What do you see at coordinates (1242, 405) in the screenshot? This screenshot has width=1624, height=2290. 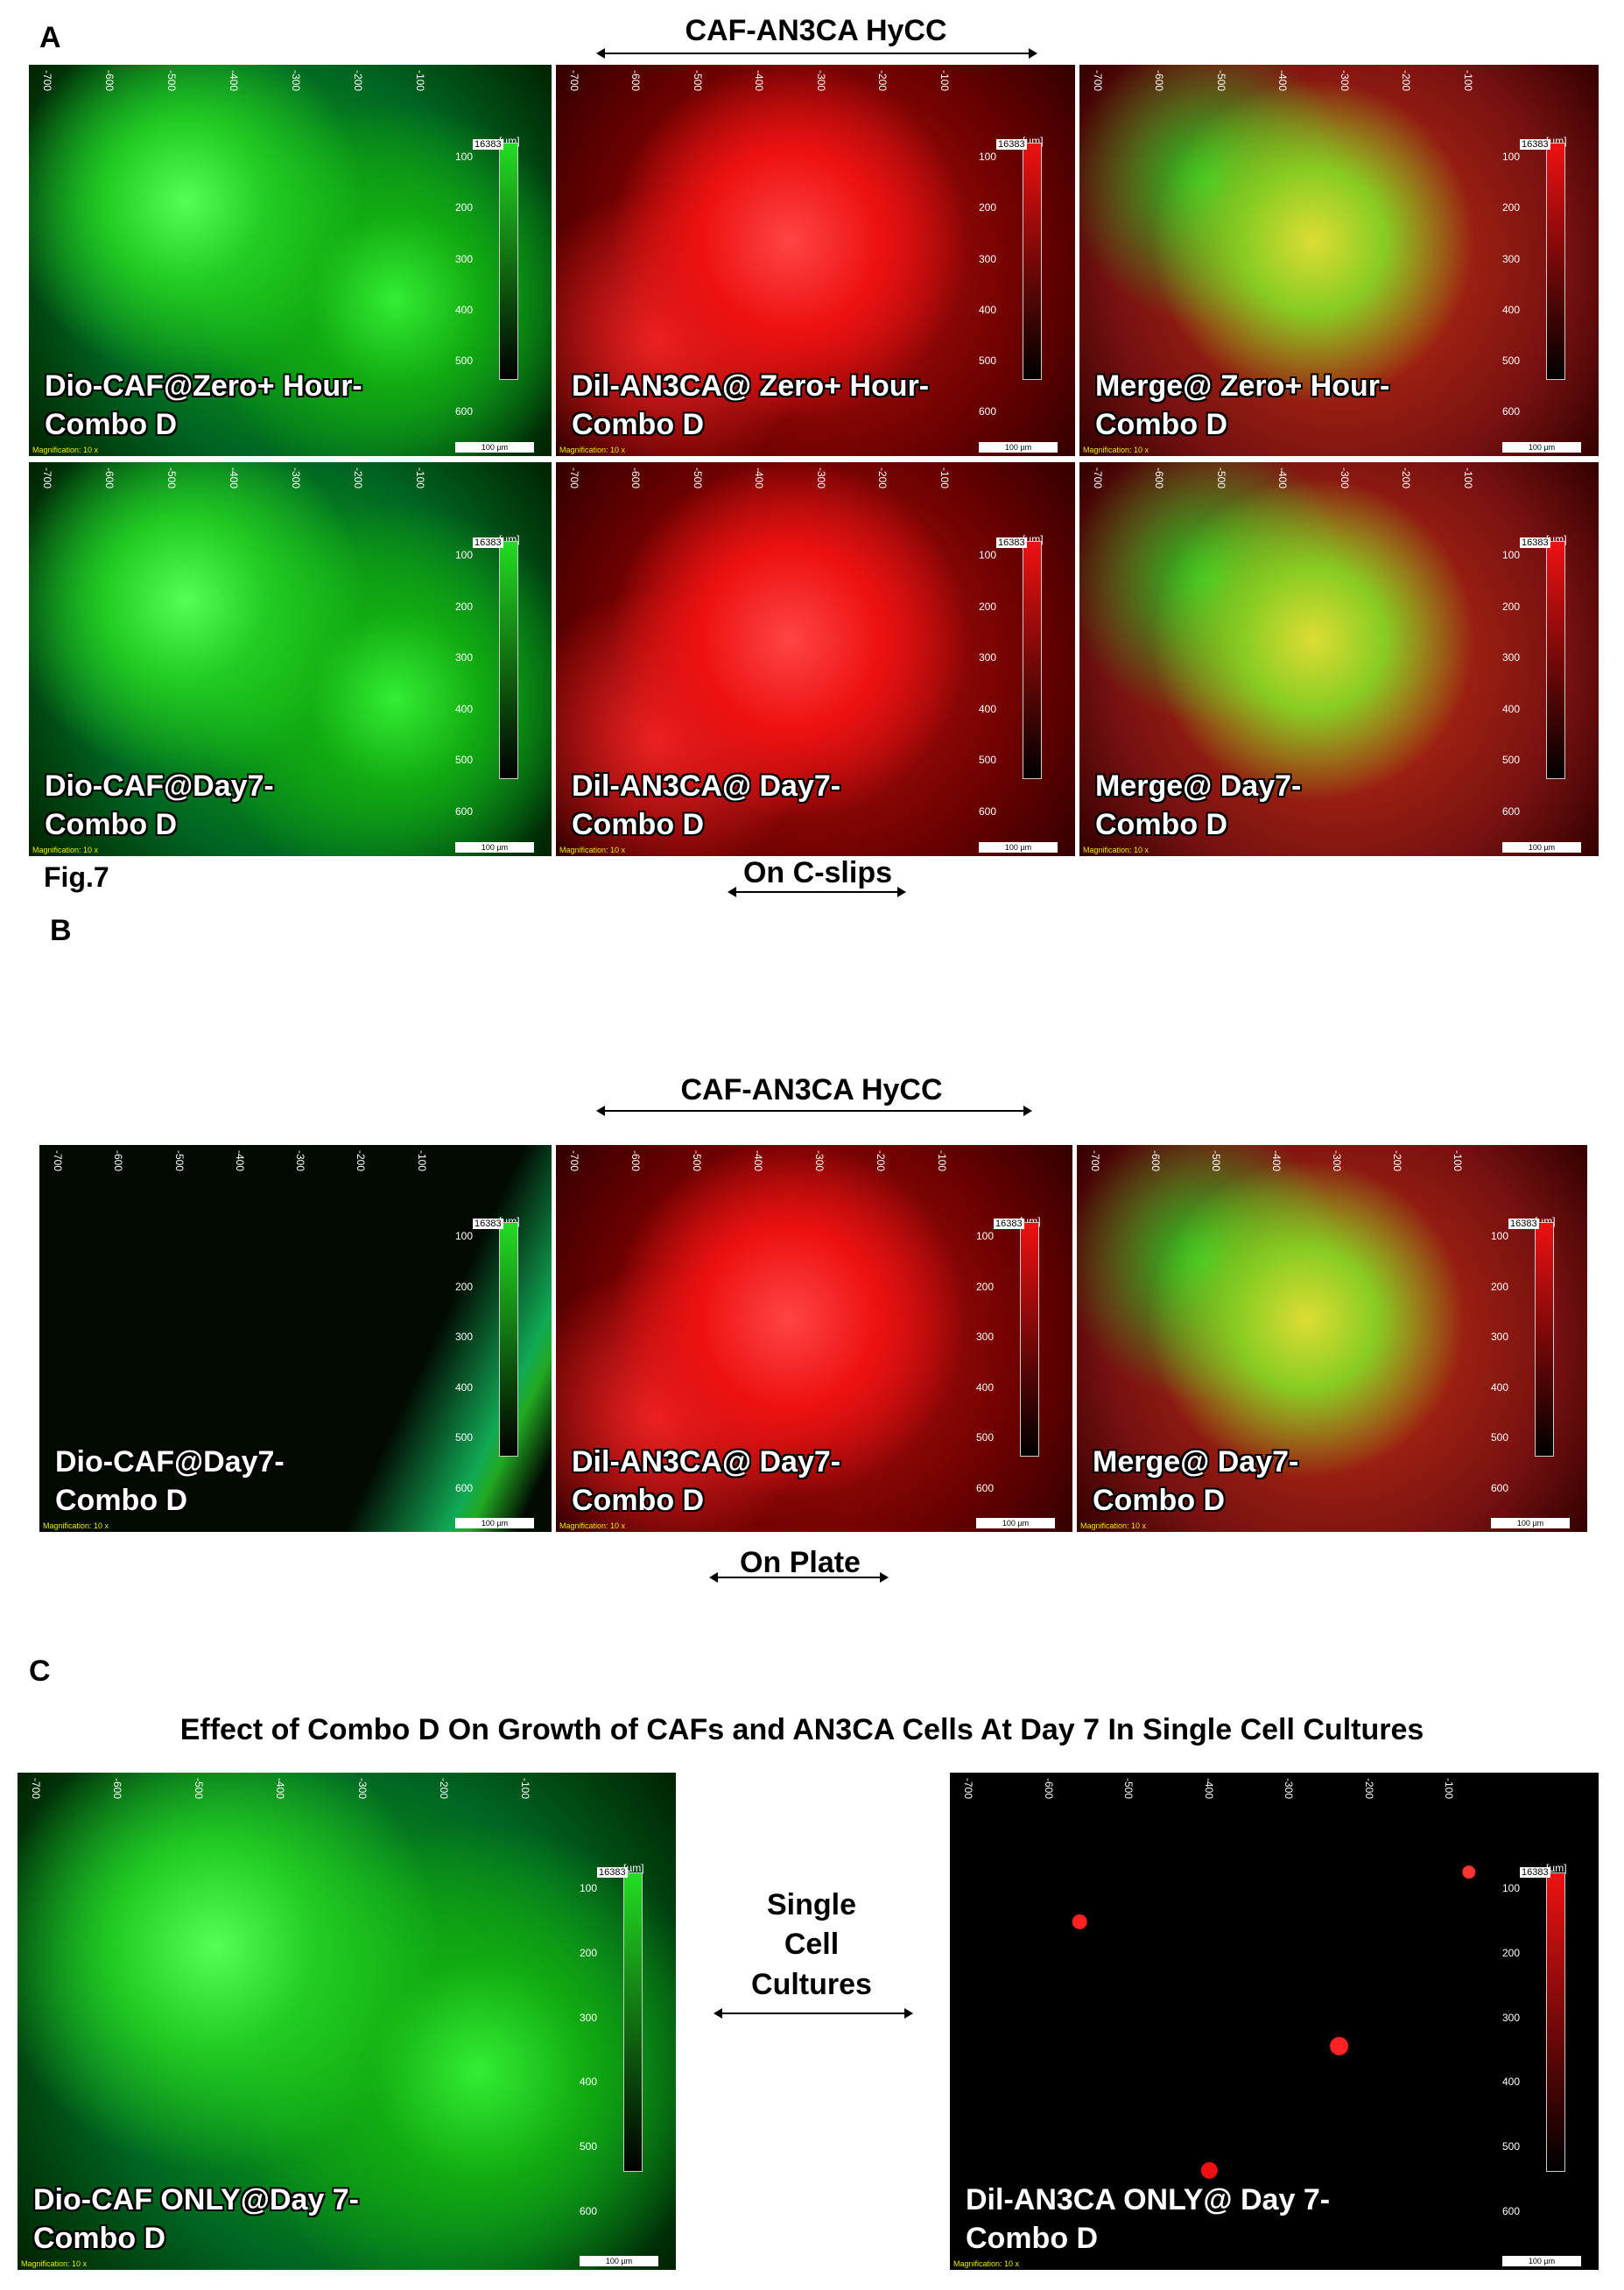 I see `image-label: Merge@ Zero+ Hour- Combo D` at bounding box center [1242, 405].